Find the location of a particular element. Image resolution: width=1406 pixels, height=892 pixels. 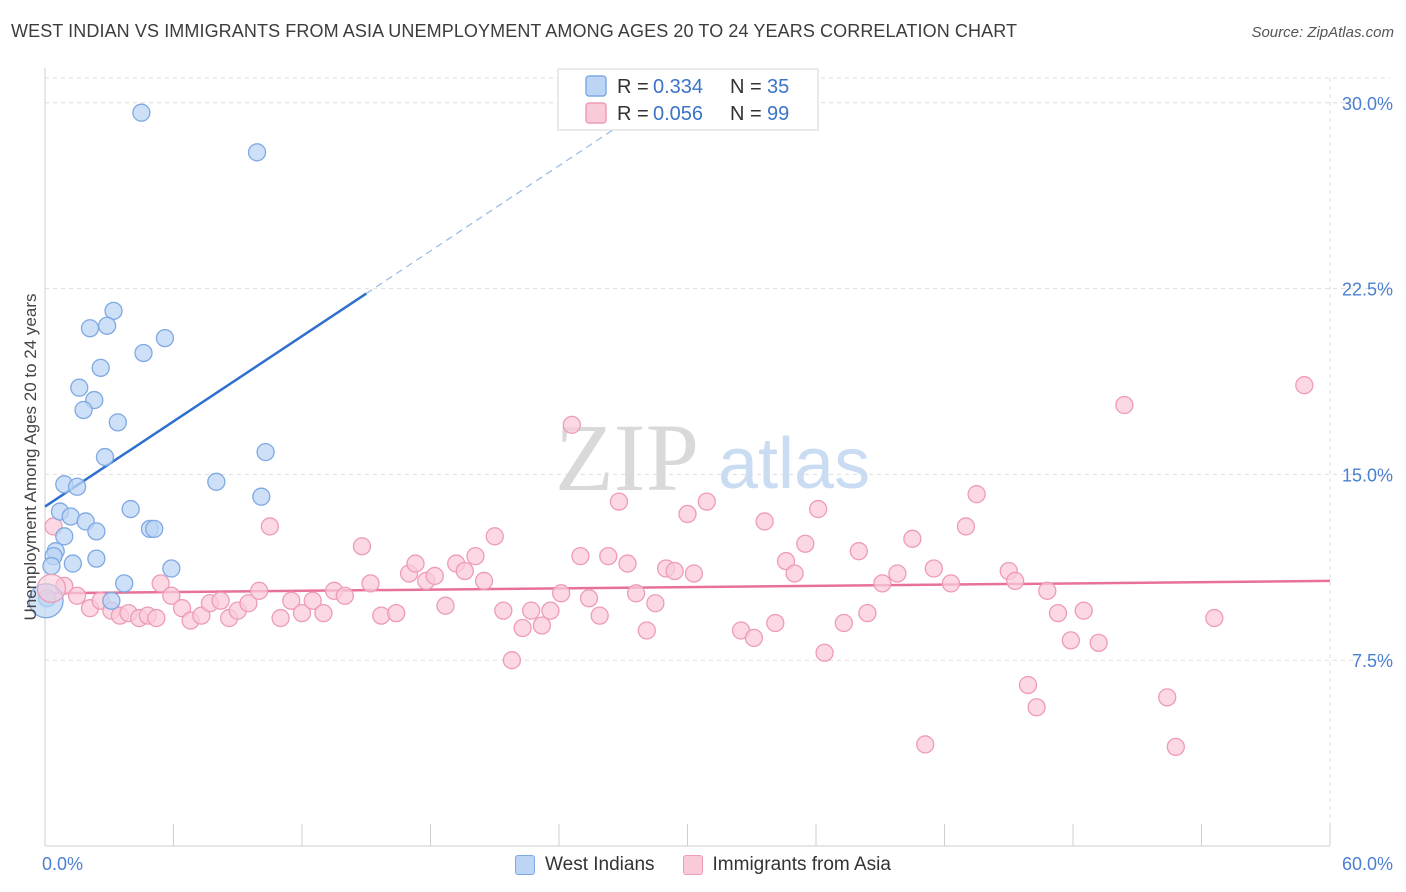

legend: R = 0.334 N = 35 R = 0.056 N = 99 is located at coordinates (688, 99).